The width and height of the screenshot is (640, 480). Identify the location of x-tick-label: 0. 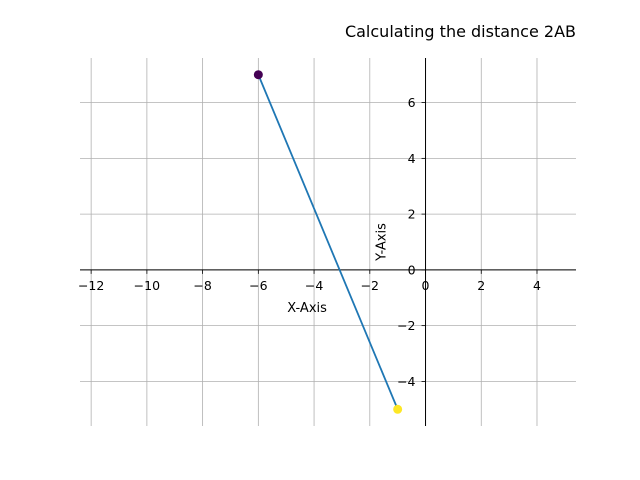
(426, 285).